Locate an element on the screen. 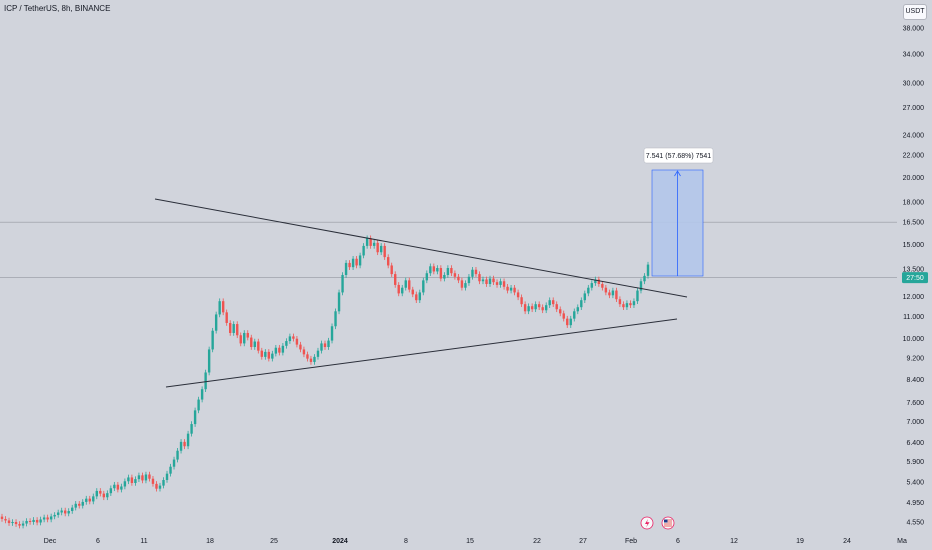 The height and width of the screenshot is (550, 932). measure-label-box is located at coordinates (678, 155).